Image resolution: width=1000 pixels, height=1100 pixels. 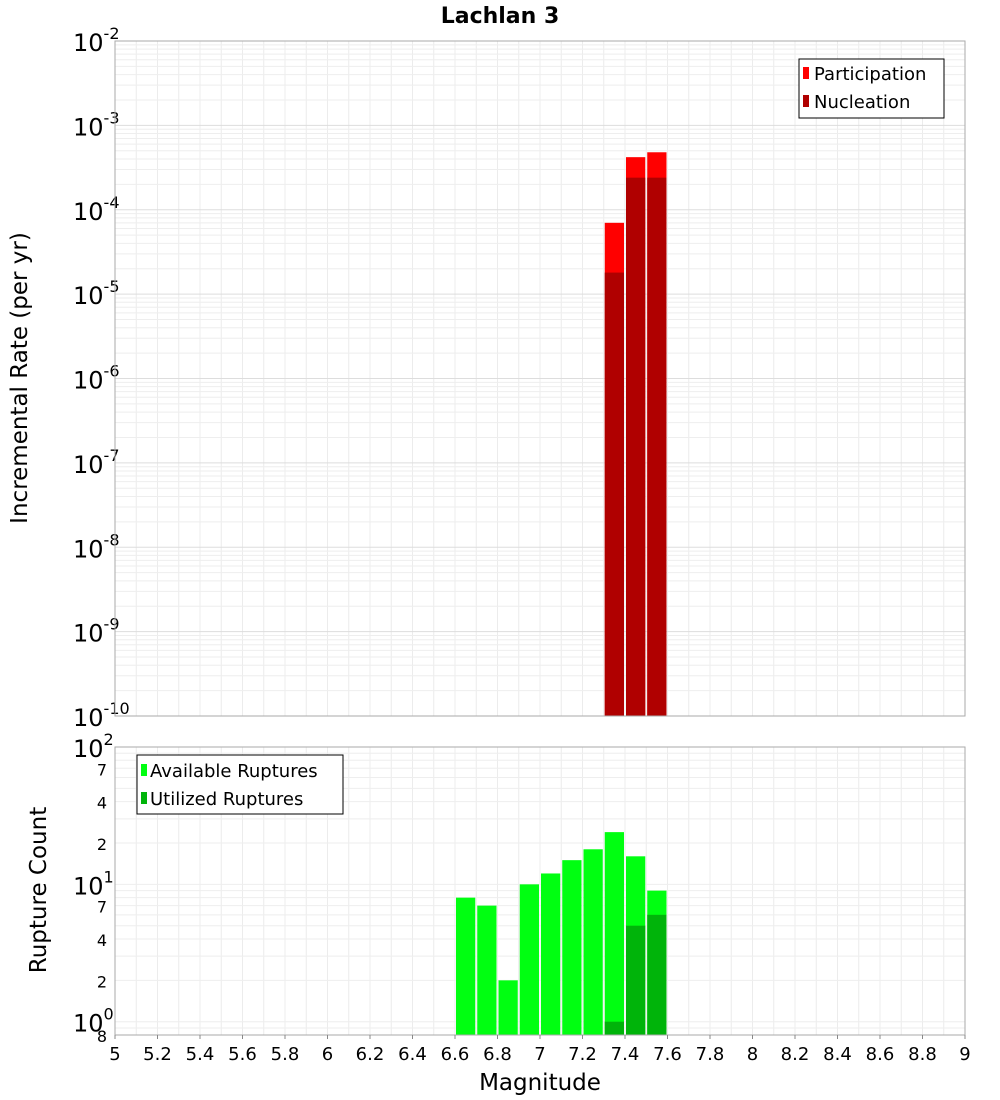 I want to click on x-tick-label: 5.4, so click(x=200, y=1054).